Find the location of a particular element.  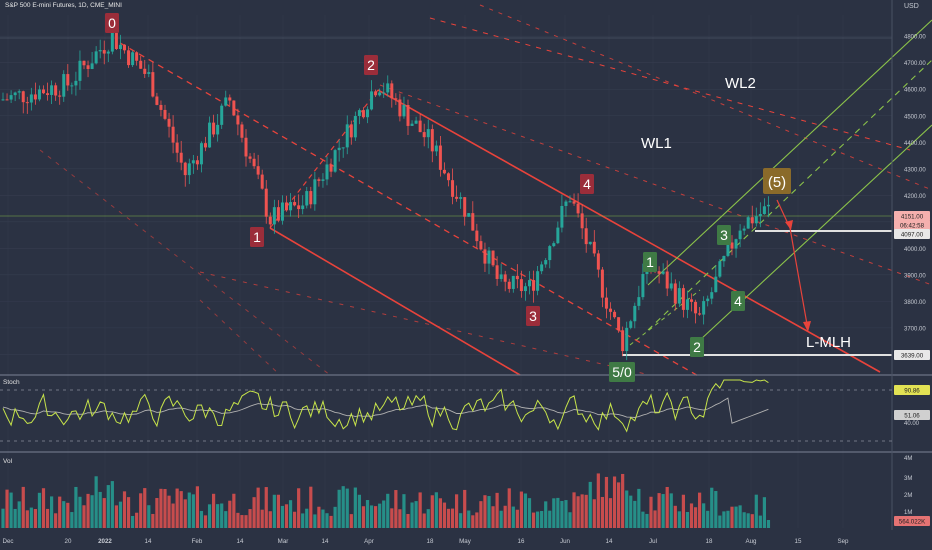

time-tick-label: 18 is located at coordinates (430, 541).